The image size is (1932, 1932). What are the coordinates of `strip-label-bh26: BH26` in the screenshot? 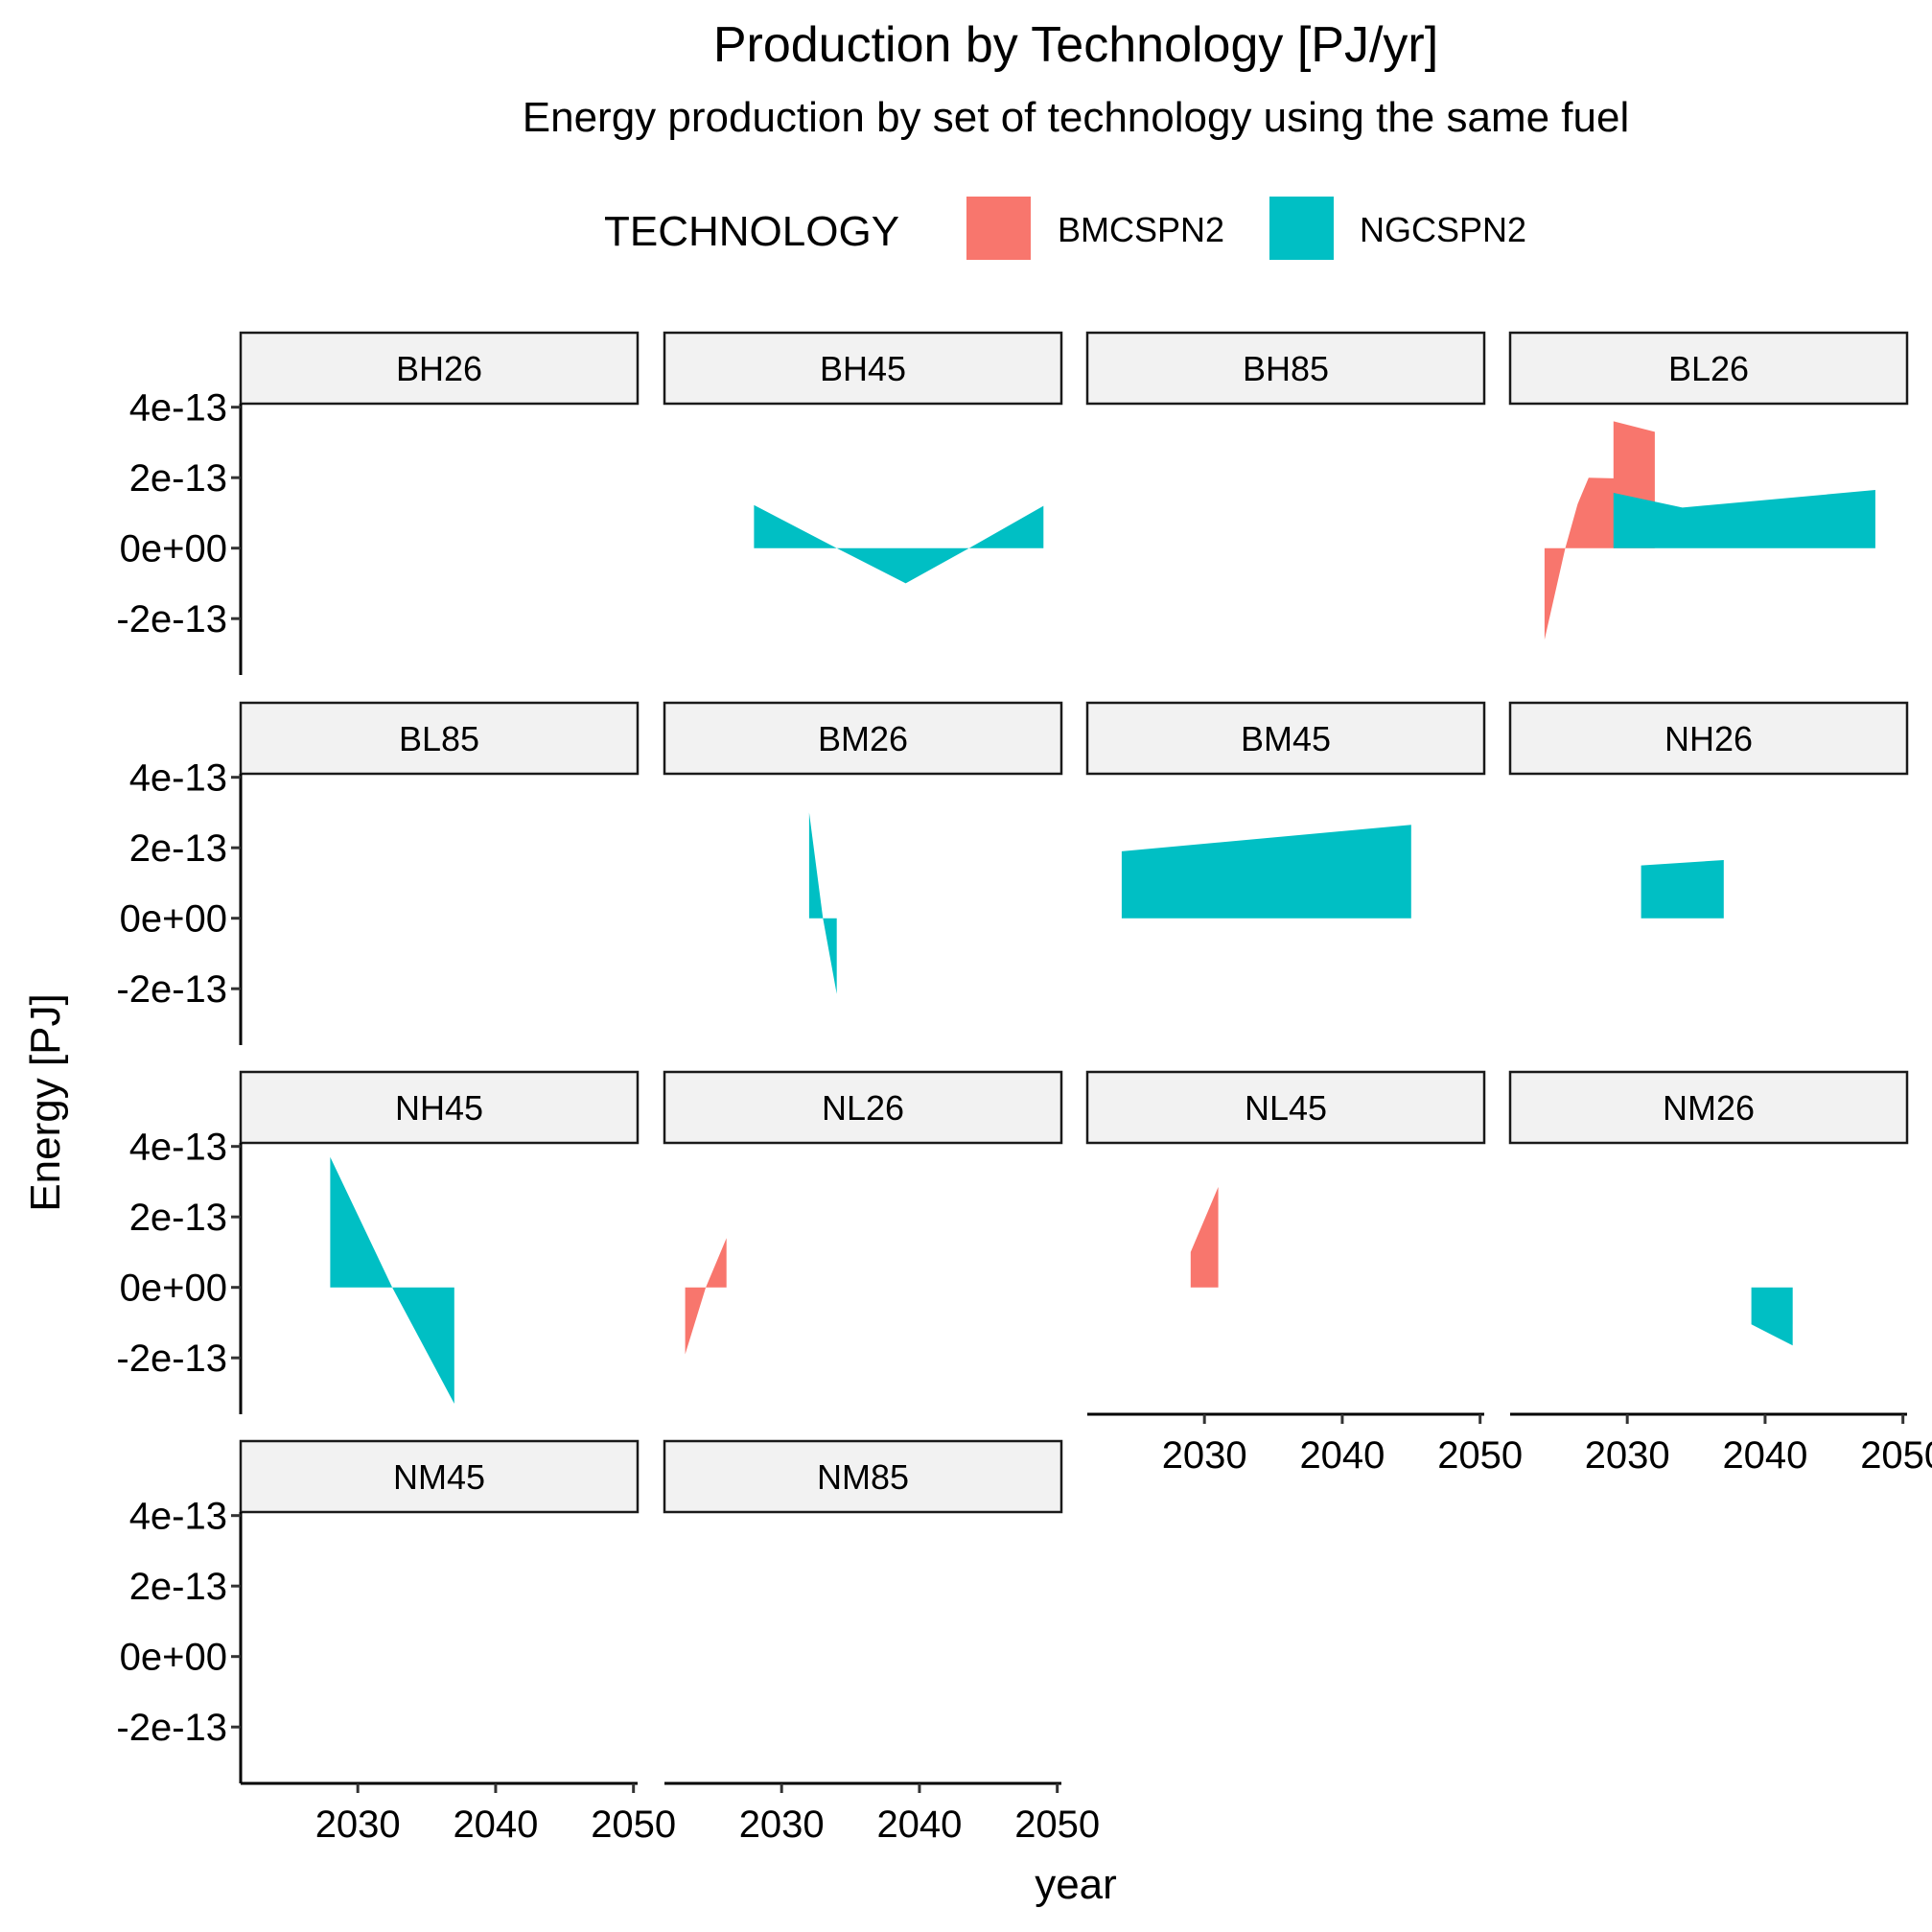 It's located at (439, 368).